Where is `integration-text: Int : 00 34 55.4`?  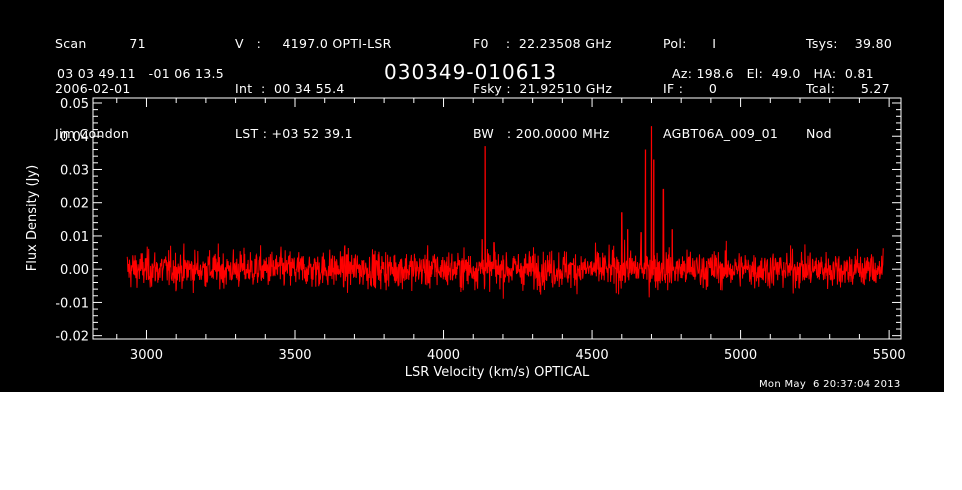 integration-text: Int : 00 34 55.4 is located at coordinates (290, 88).